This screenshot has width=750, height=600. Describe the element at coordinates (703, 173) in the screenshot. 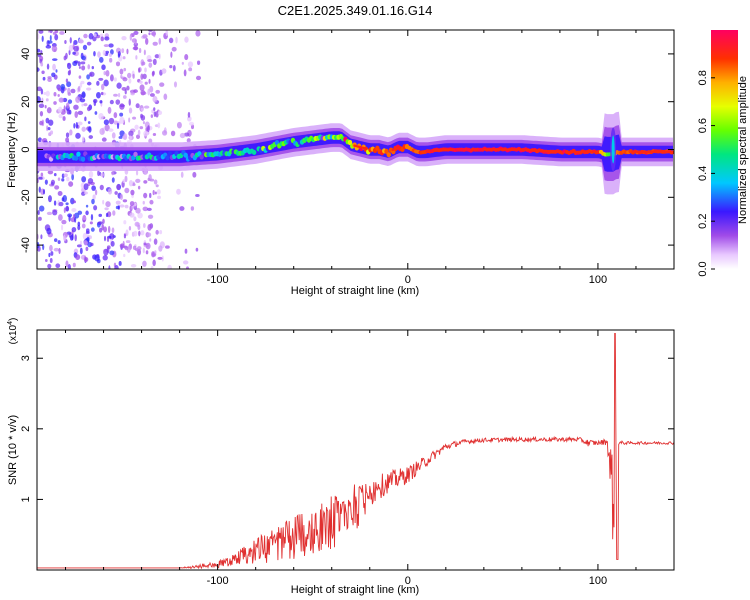

I see `colorbar-tick-label: 0.4` at that location.